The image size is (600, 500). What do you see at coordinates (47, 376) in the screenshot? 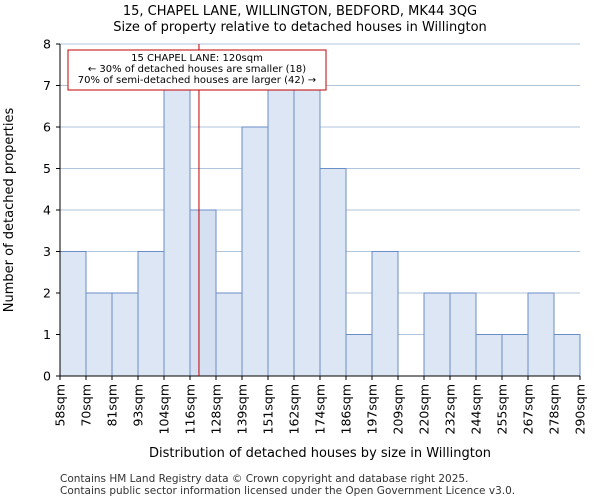
I see `y-tick-label-0: 0` at bounding box center [47, 376].